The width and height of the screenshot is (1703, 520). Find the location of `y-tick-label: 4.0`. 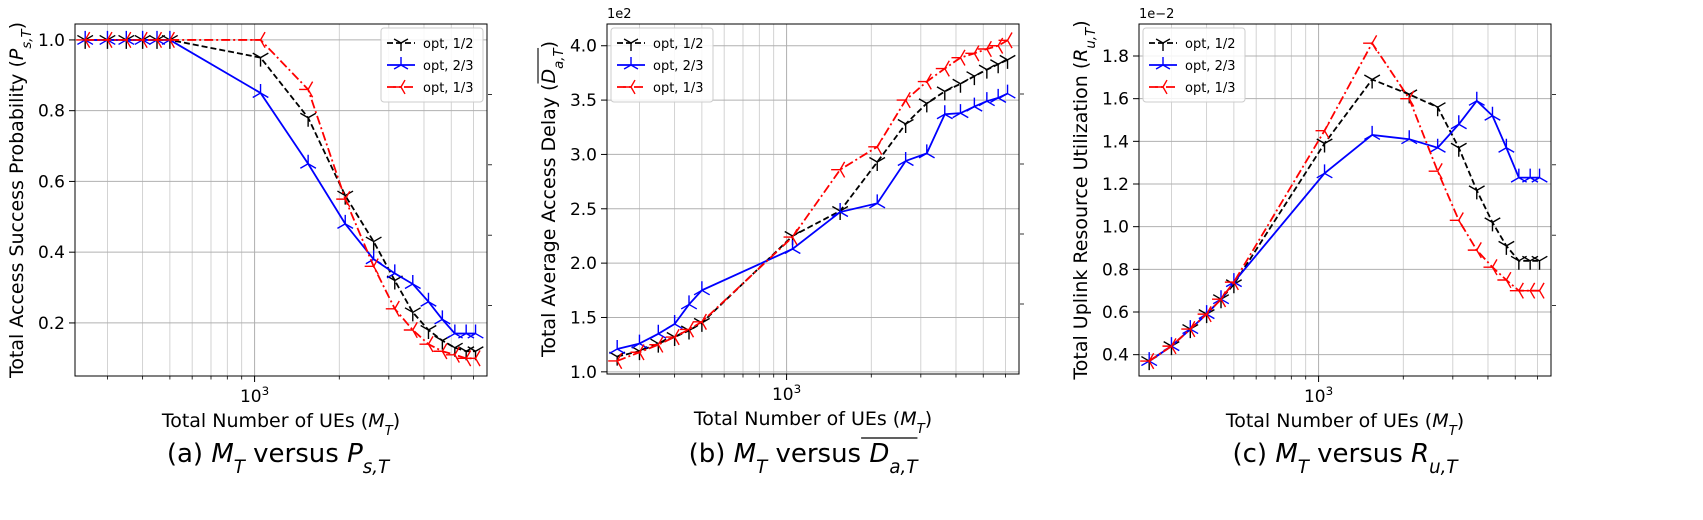

y-tick-label: 4.0 is located at coordinates (583, 47).